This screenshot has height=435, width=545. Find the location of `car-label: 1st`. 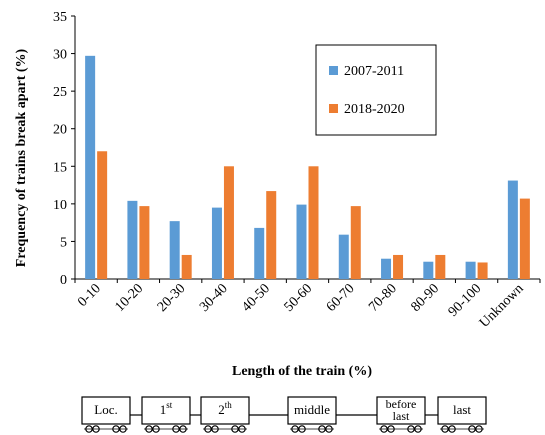

car-label: 1st is located at coordinates (166, 408).